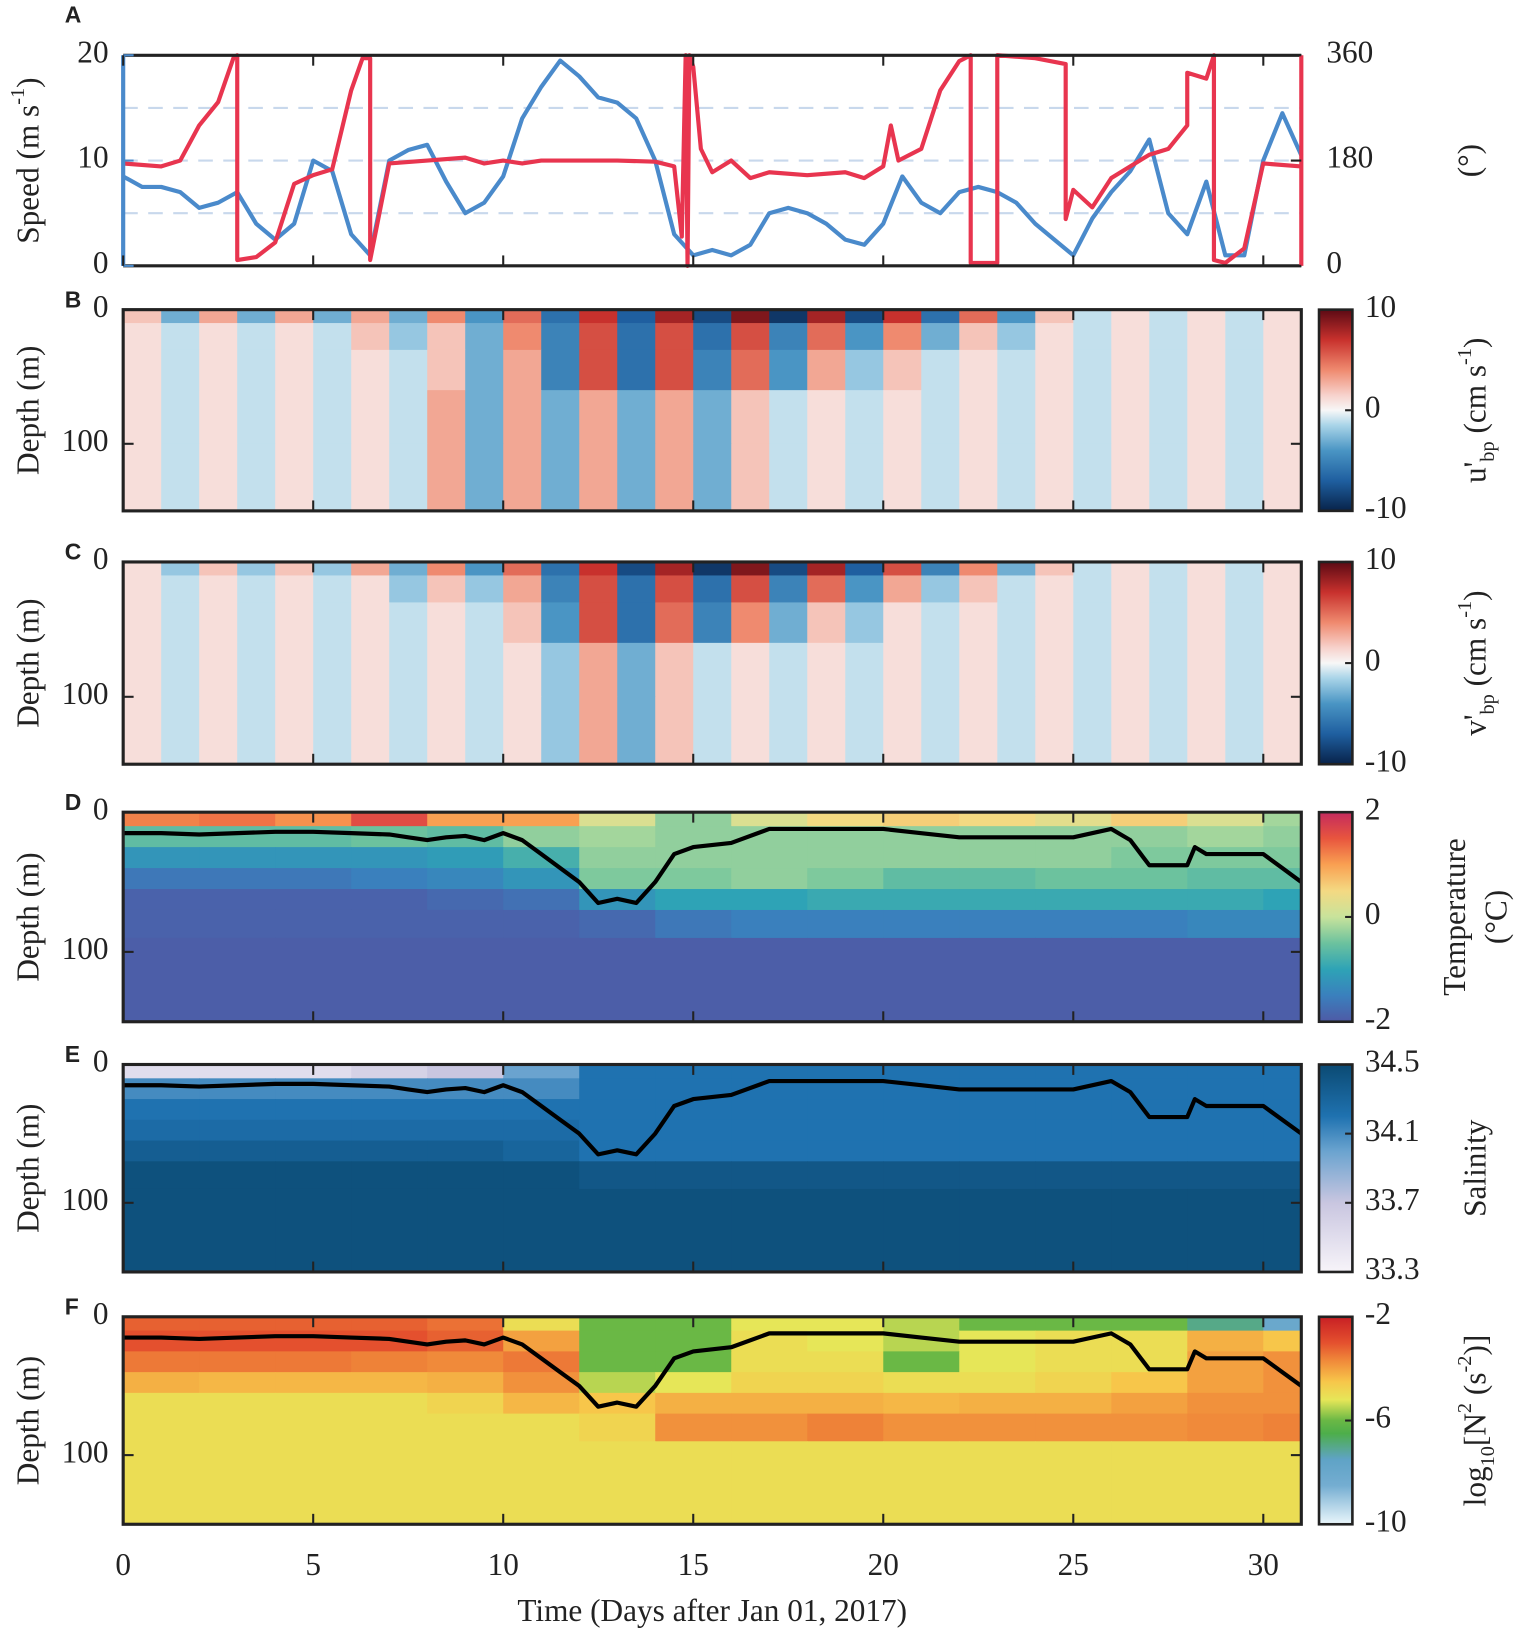 This screenshot has width=1535, height=1640. Describe the element at coordinates (1475, 472) in the screenshot. I see `colorbar-label-part: u'` at that location.